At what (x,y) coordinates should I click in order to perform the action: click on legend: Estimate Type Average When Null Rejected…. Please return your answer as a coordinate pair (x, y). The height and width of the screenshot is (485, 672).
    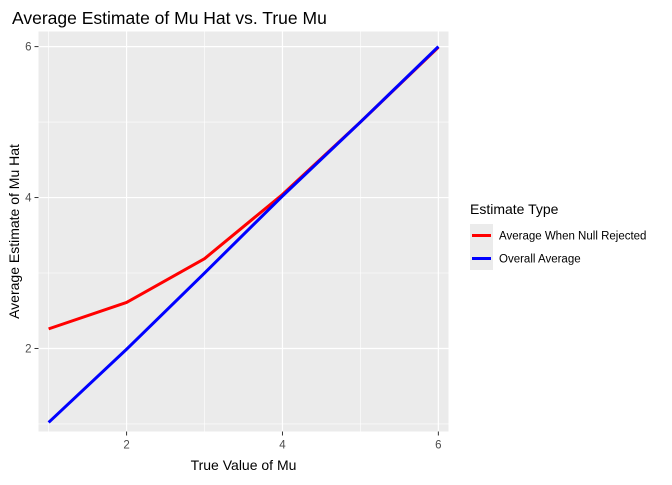
    Looking at the image, I should click on (558, 235).